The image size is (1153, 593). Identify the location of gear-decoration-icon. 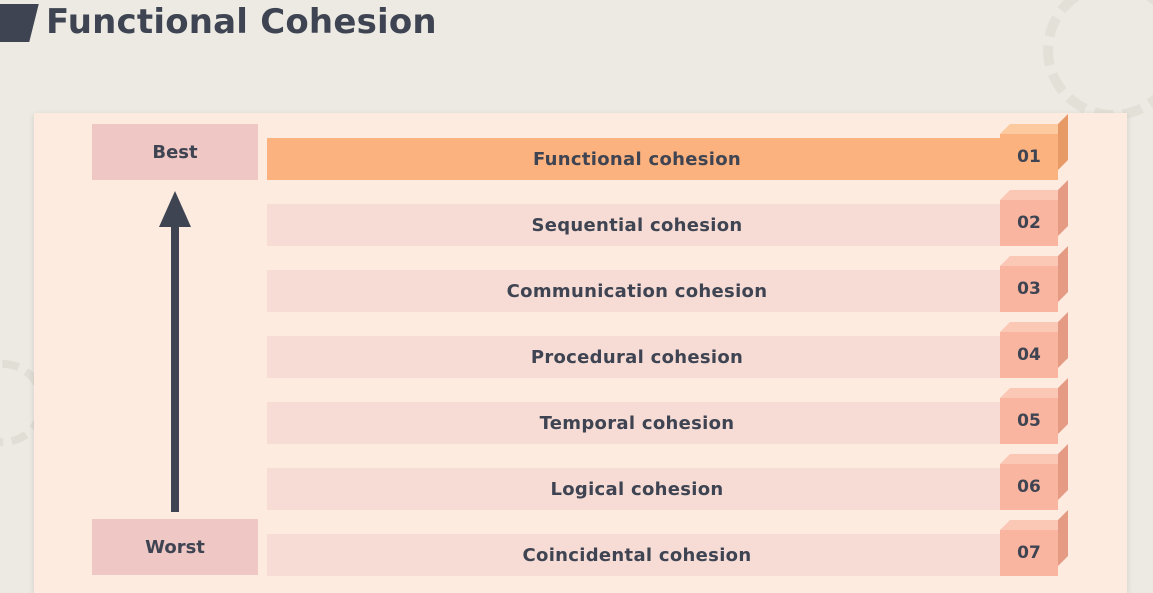
(1098, 60).